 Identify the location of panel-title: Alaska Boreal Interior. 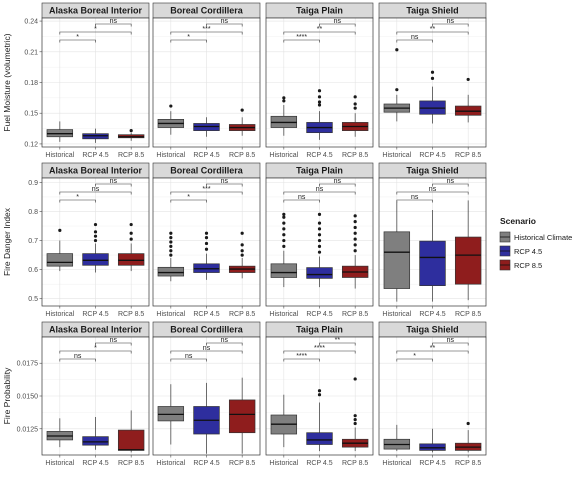
(96, 171).